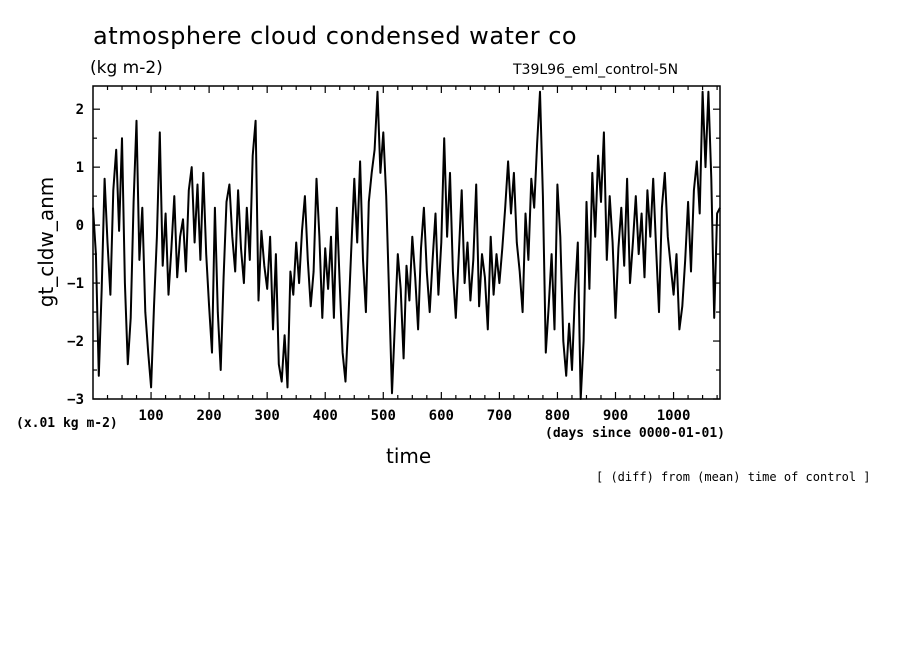  I want to click on y-axis-label: gt_cldw_anm, so click(46, 242).